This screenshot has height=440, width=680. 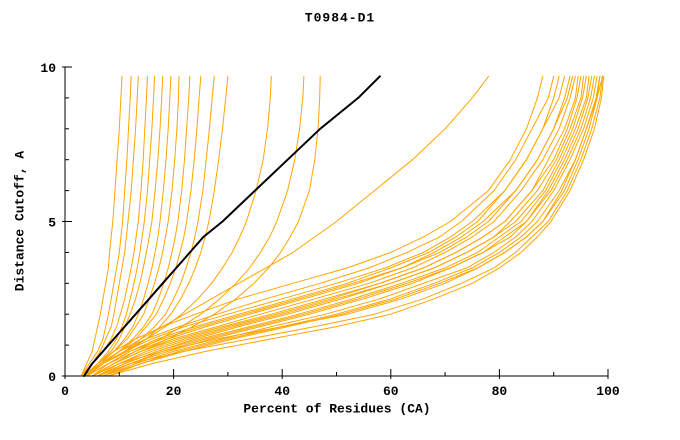 What do you see at coordinates (65, 391) in the screenshot?
I see `x-tick-label: 0` at bounding box center [65, 391].